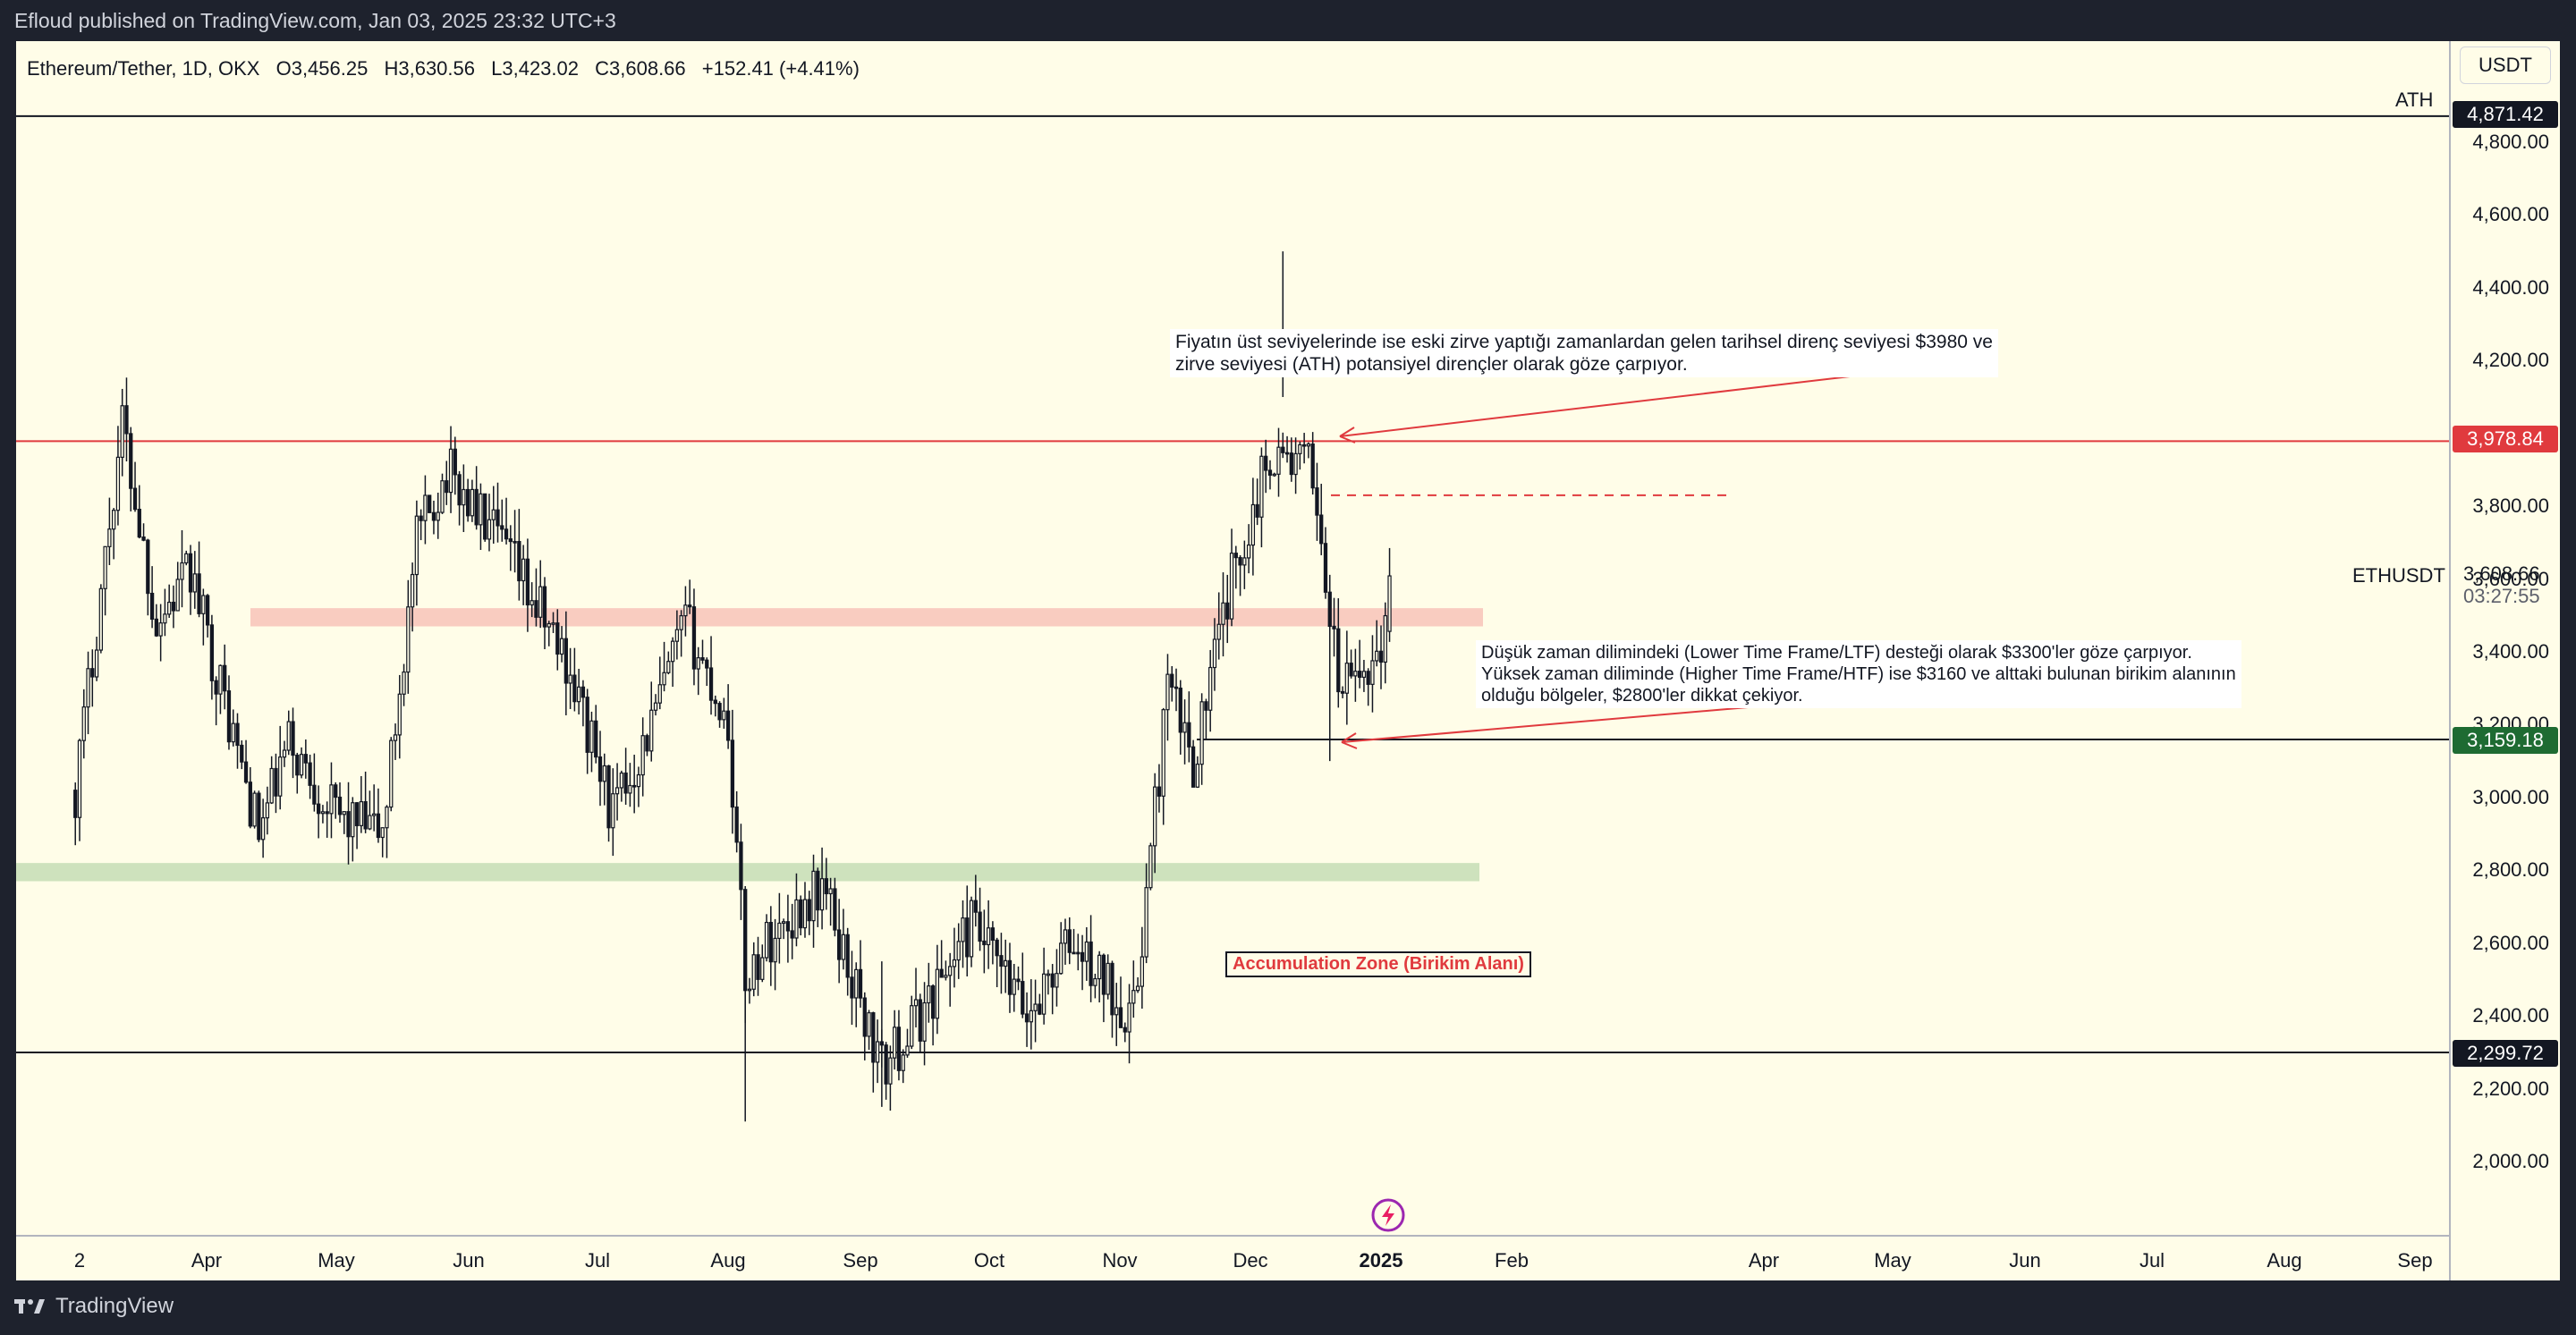 The image size is (2576, 1335). Describe the element at coordinates (2510, 360) in the screenshot. I see `price-tick: 4,200.00` at that location.